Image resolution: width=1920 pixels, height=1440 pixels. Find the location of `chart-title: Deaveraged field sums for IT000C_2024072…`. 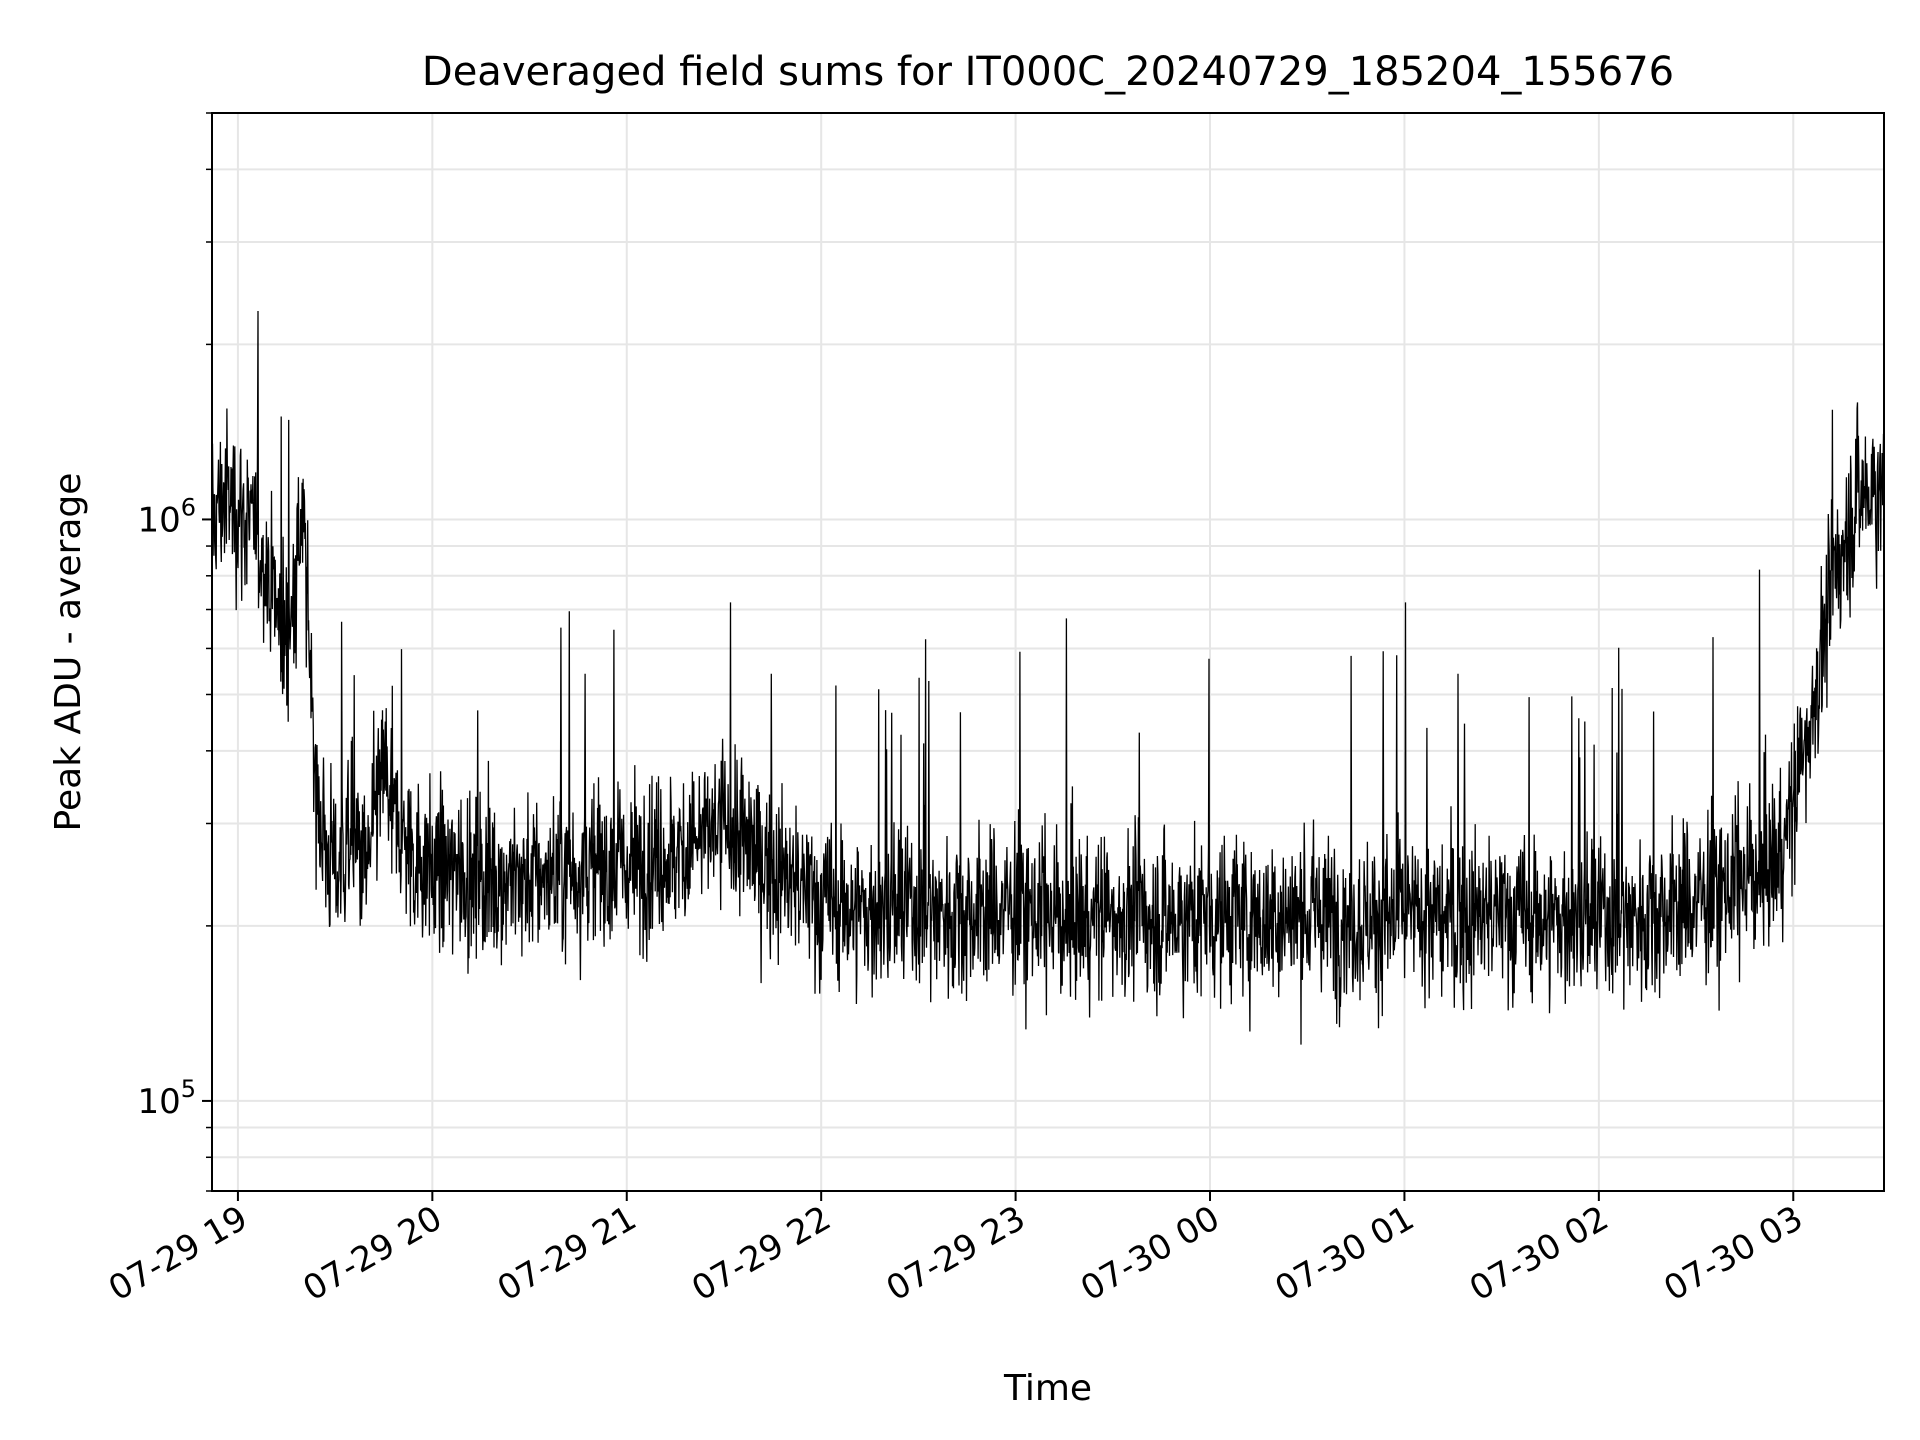

chart-title: Deaveraged field sums for IT000C_2024072… is located at coordinates (1048, 72).